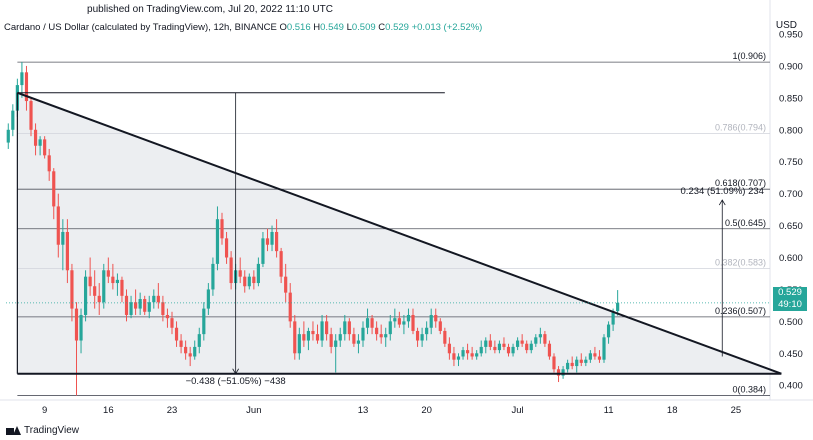 The width and height of the screenshot is (813, 440). What do you see at coordinates (790, 292) in the screenshot?
I see `last-price-value: 0.529` at bounding box center [790, 292].